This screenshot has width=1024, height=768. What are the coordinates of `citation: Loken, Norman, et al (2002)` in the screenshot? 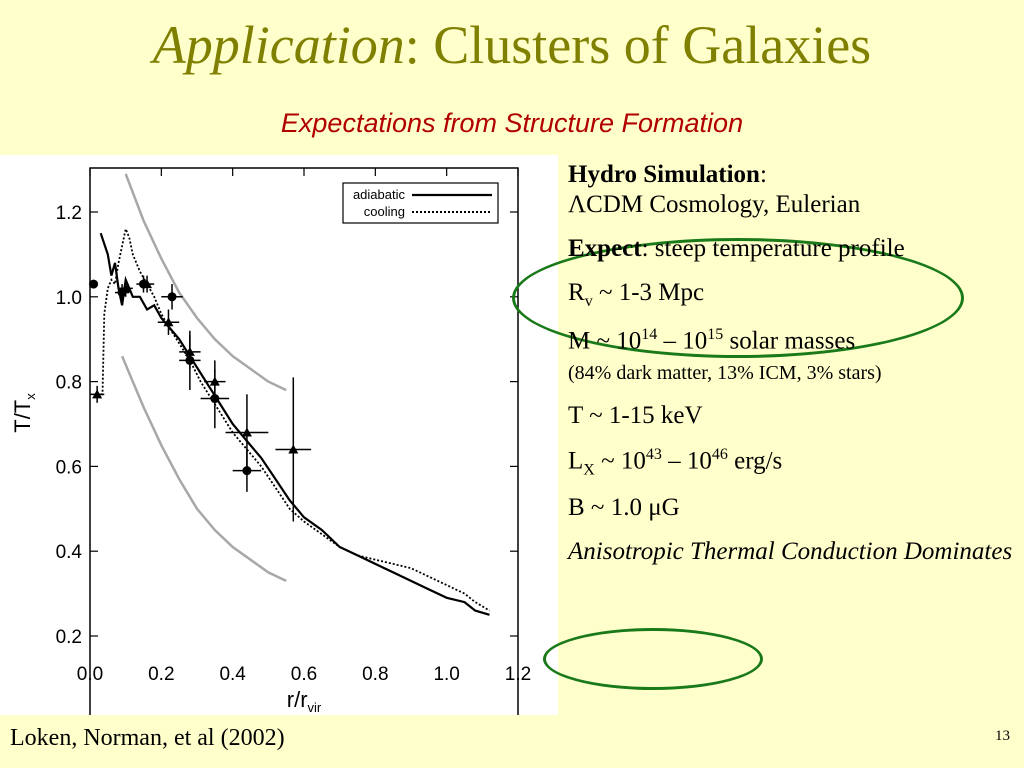 It's located at (147, 738).